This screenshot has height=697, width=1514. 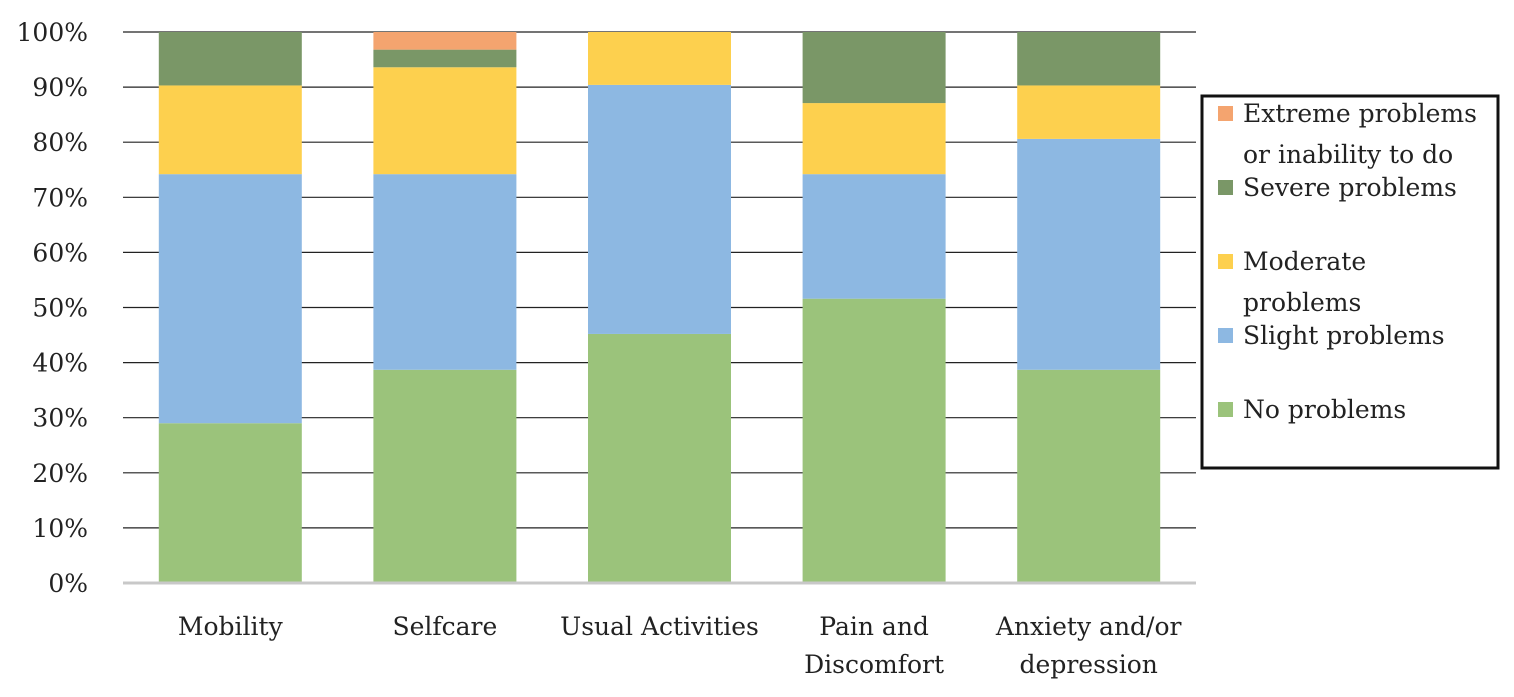 What do you see at coordinates (52, 32) in the screenshot?
I see `y-tick-label: 100%` at bounding box center [52, 32].